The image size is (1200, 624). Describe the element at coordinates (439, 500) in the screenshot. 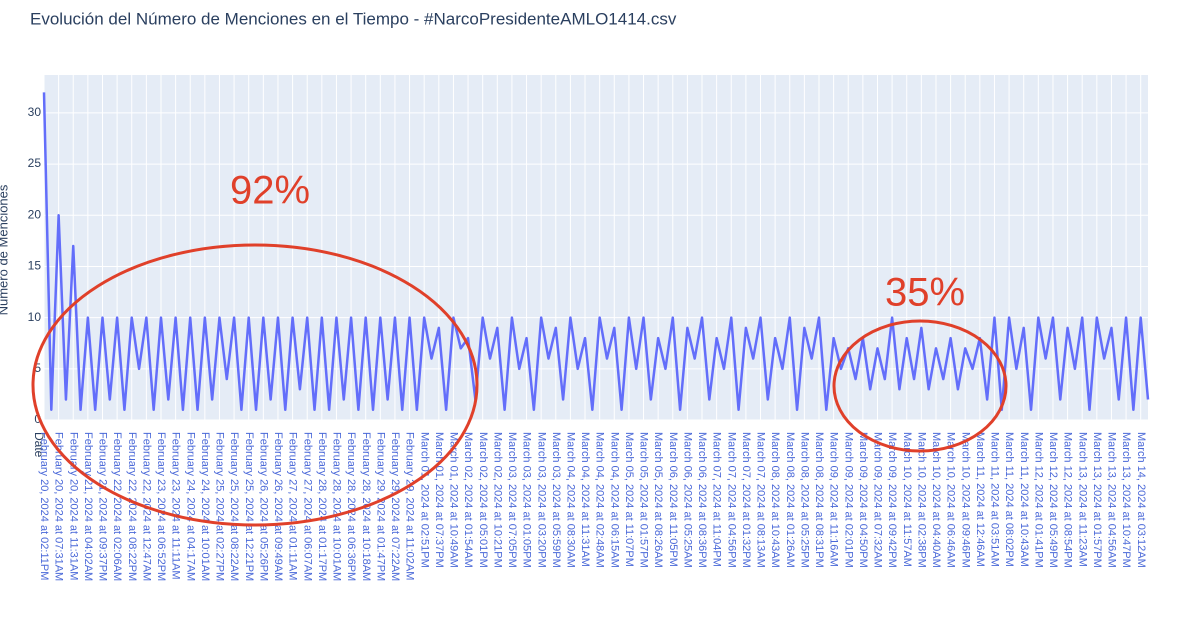

I see `x-tick-label: March 01, 2024 at 07:37PM` at that location.